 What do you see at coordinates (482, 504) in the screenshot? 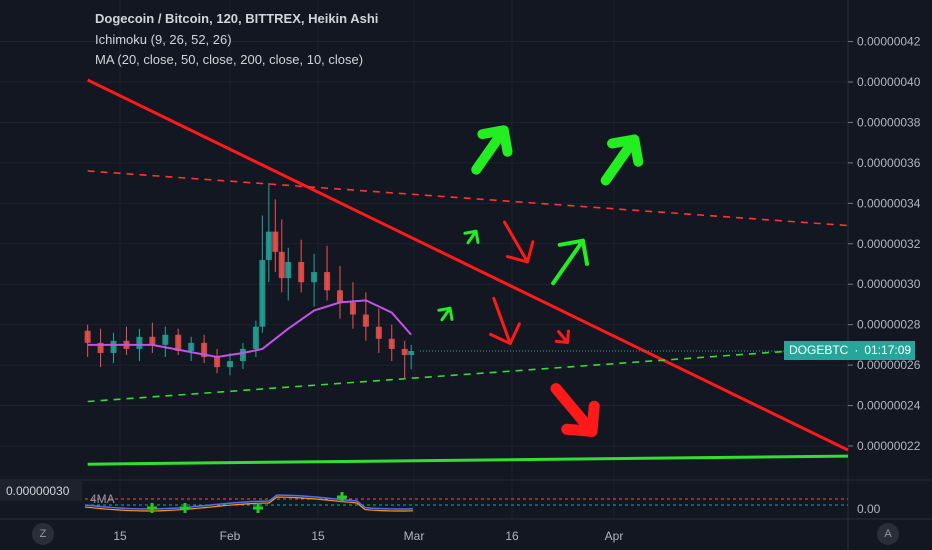
I see `oscillator-pane: 0.00` at bounding box center [482, 504].